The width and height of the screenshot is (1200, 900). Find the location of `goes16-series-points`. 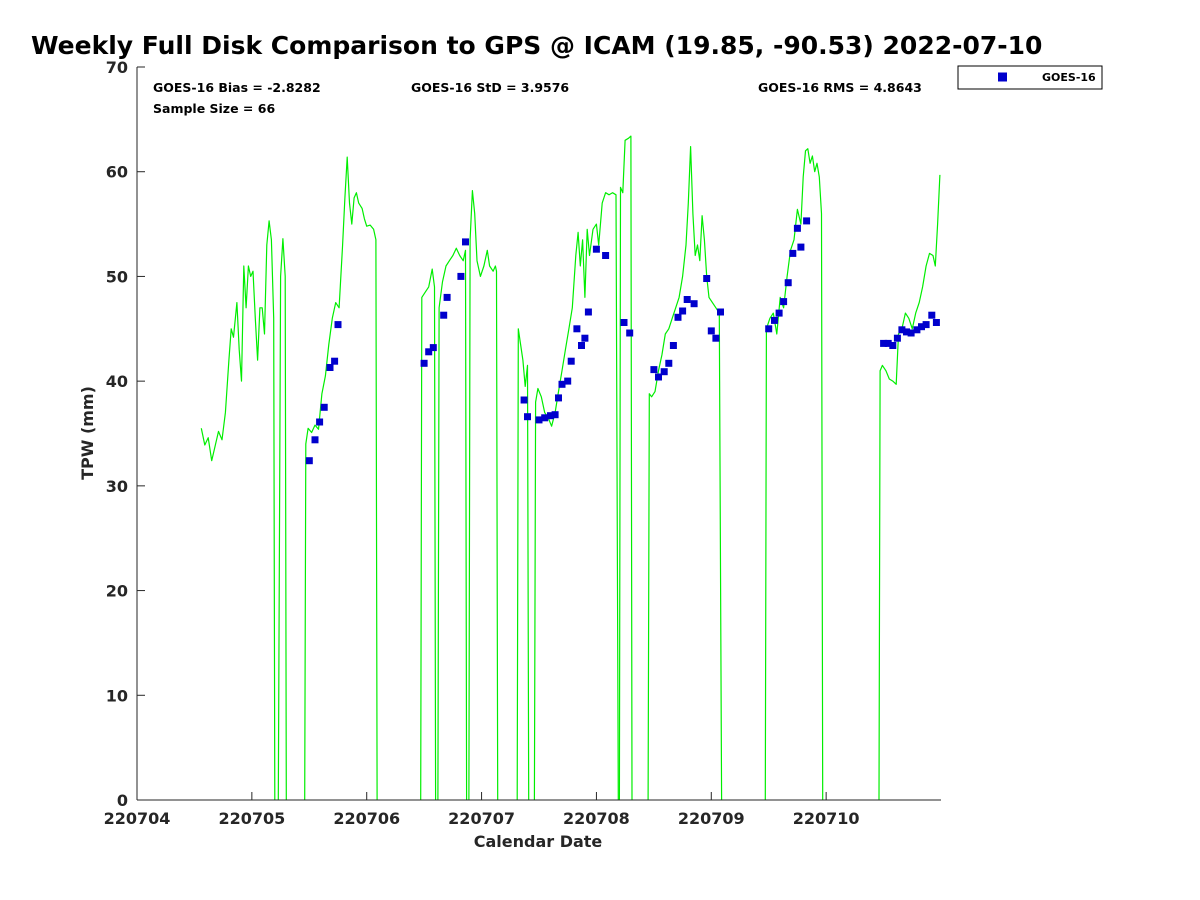

goes16-series-points is located at coordinates (622, 341).